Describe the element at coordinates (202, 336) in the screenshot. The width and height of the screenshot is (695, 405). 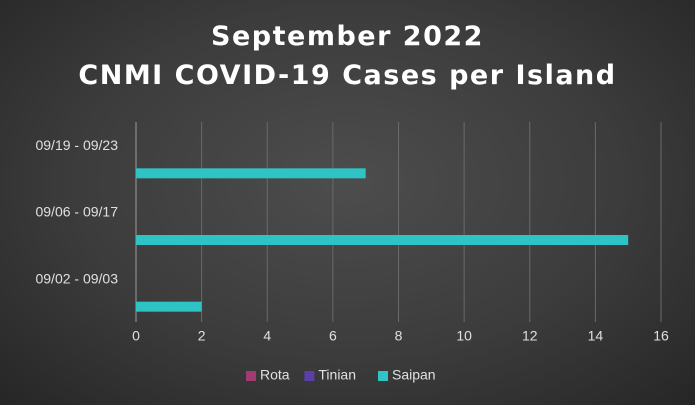
I see `x-tick-label: 2` at that location.